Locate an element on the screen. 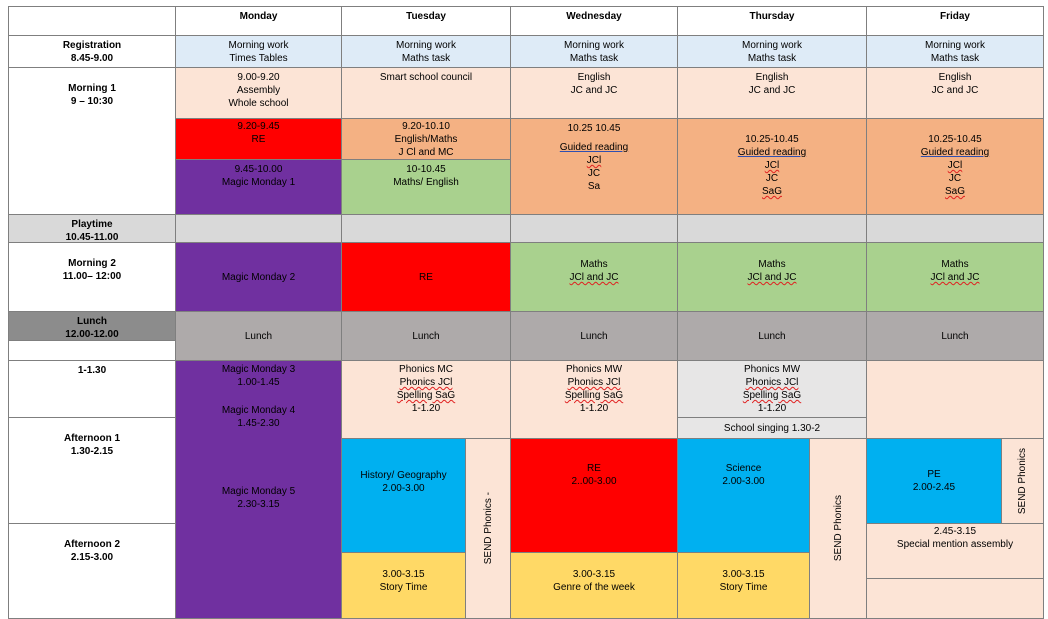 The width and height of the screenshot is (1048, 619). lunch-thursday: Lunch is located at coordinates (772, 336).